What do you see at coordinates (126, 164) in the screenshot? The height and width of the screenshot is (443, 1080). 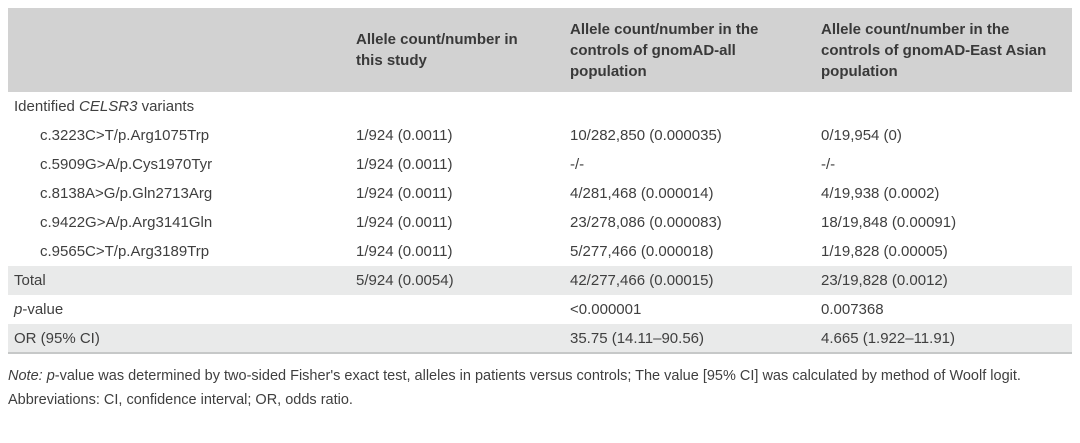 I see `variant-label: c.5909G>A/p.Cys1970Tyr` at bounding box center [126, 164].